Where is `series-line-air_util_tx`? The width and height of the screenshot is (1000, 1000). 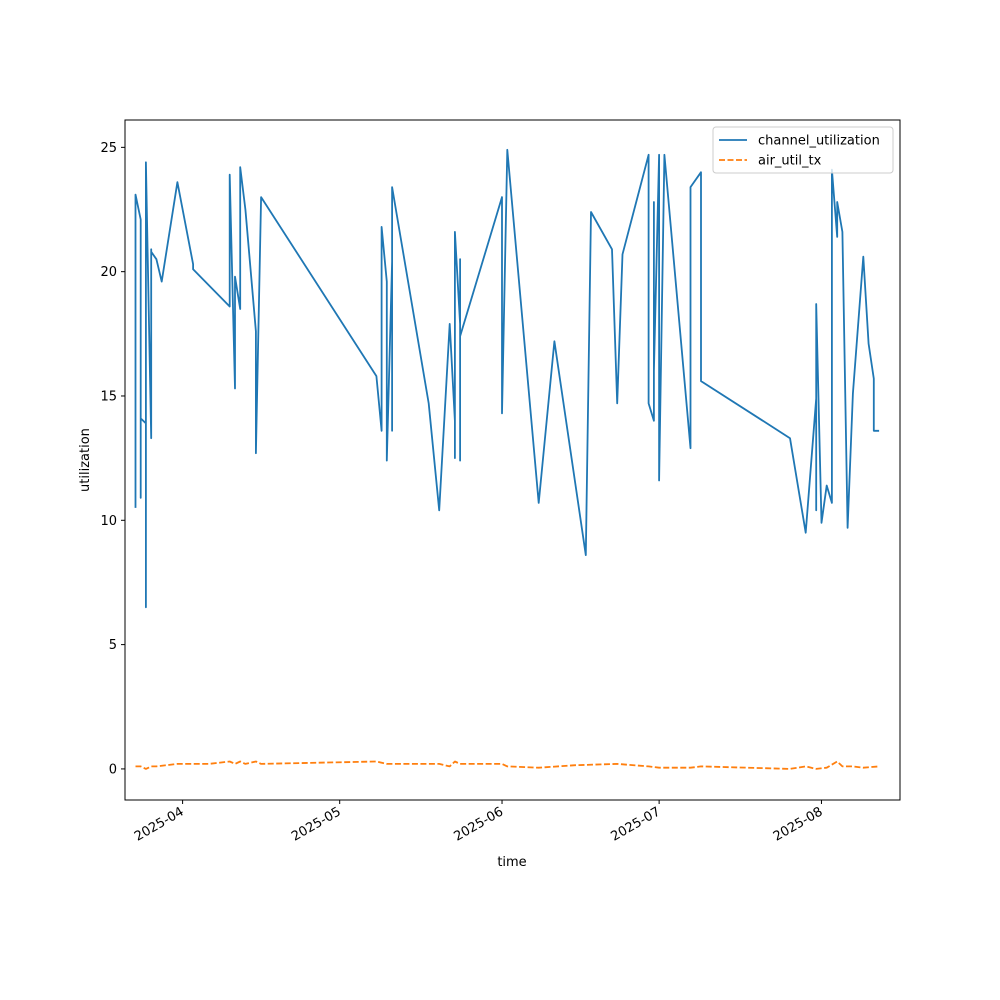 series-line-air_util_tx is located at coordinates (507, 765).